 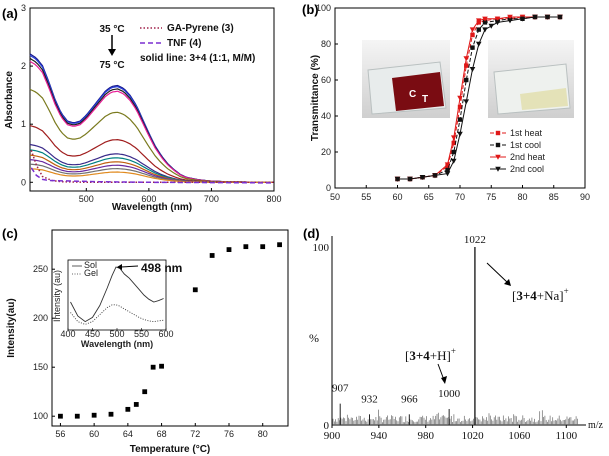 What do you see at coordinates (323, 8) in the screenshot?
I see `panel-b-ytick-label: 100` at bounding box center [323, 8].